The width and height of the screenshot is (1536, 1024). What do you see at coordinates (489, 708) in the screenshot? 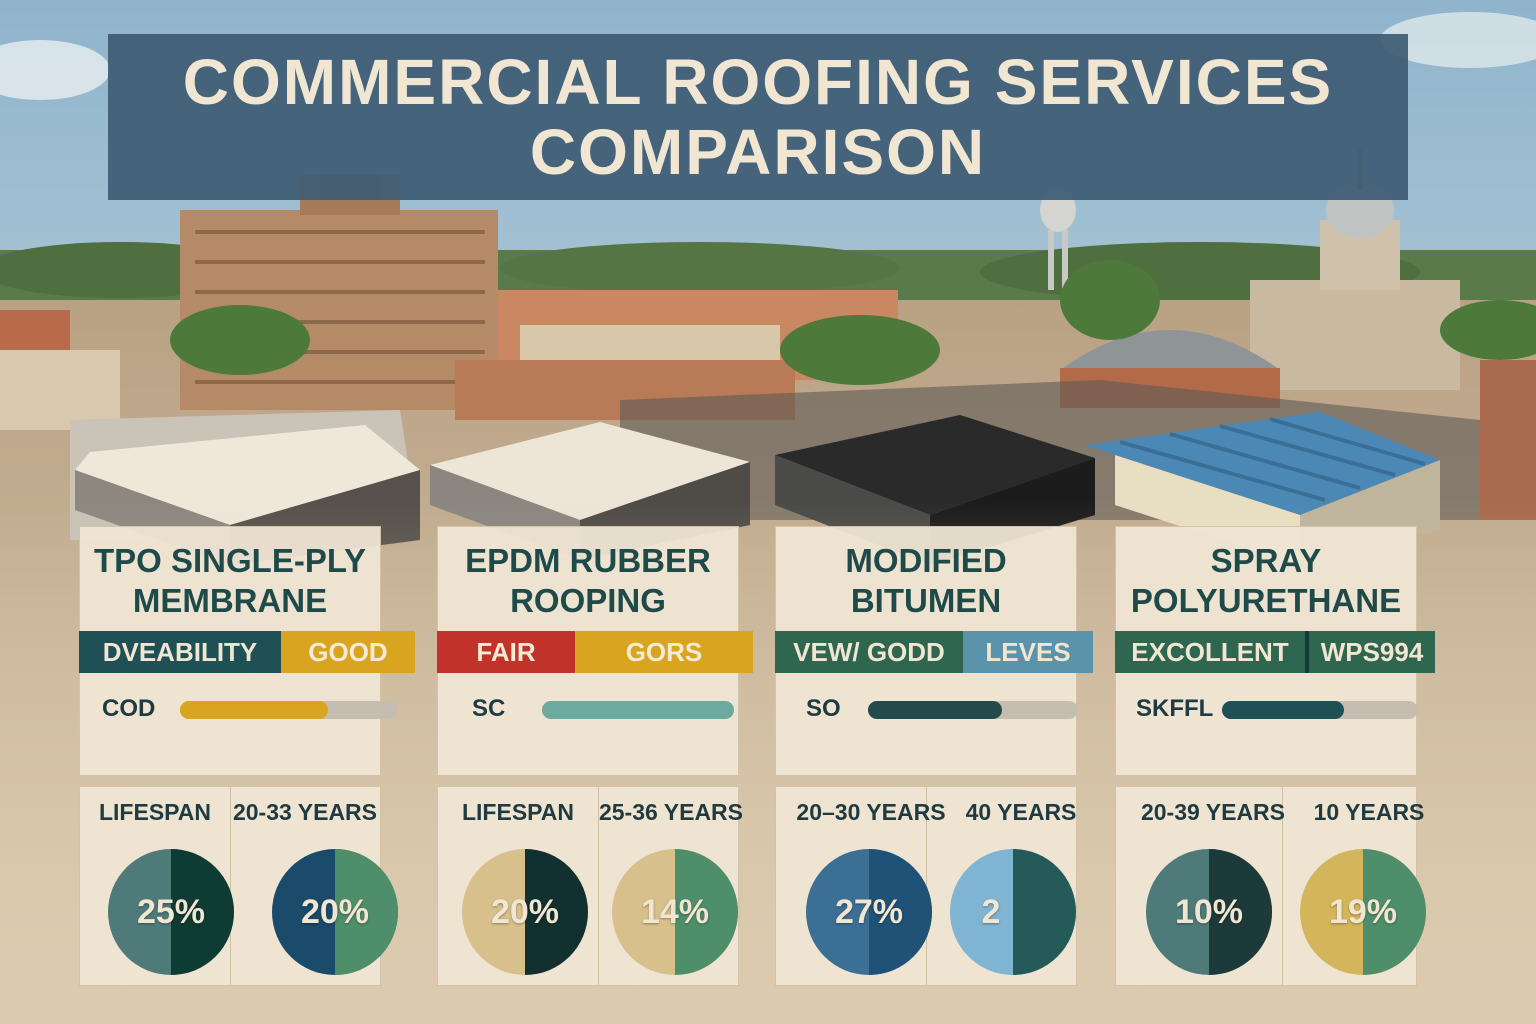
I see `meter-label: SC` at bounding box center [489, 708].